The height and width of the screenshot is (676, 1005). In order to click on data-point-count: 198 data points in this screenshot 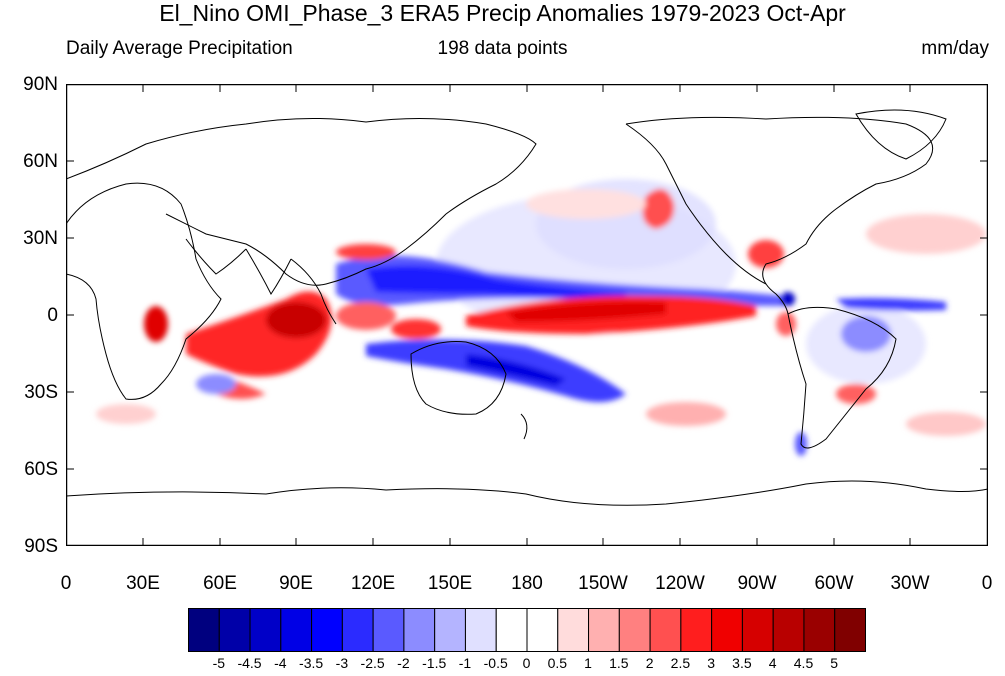, I will do `click(502, 48)`.